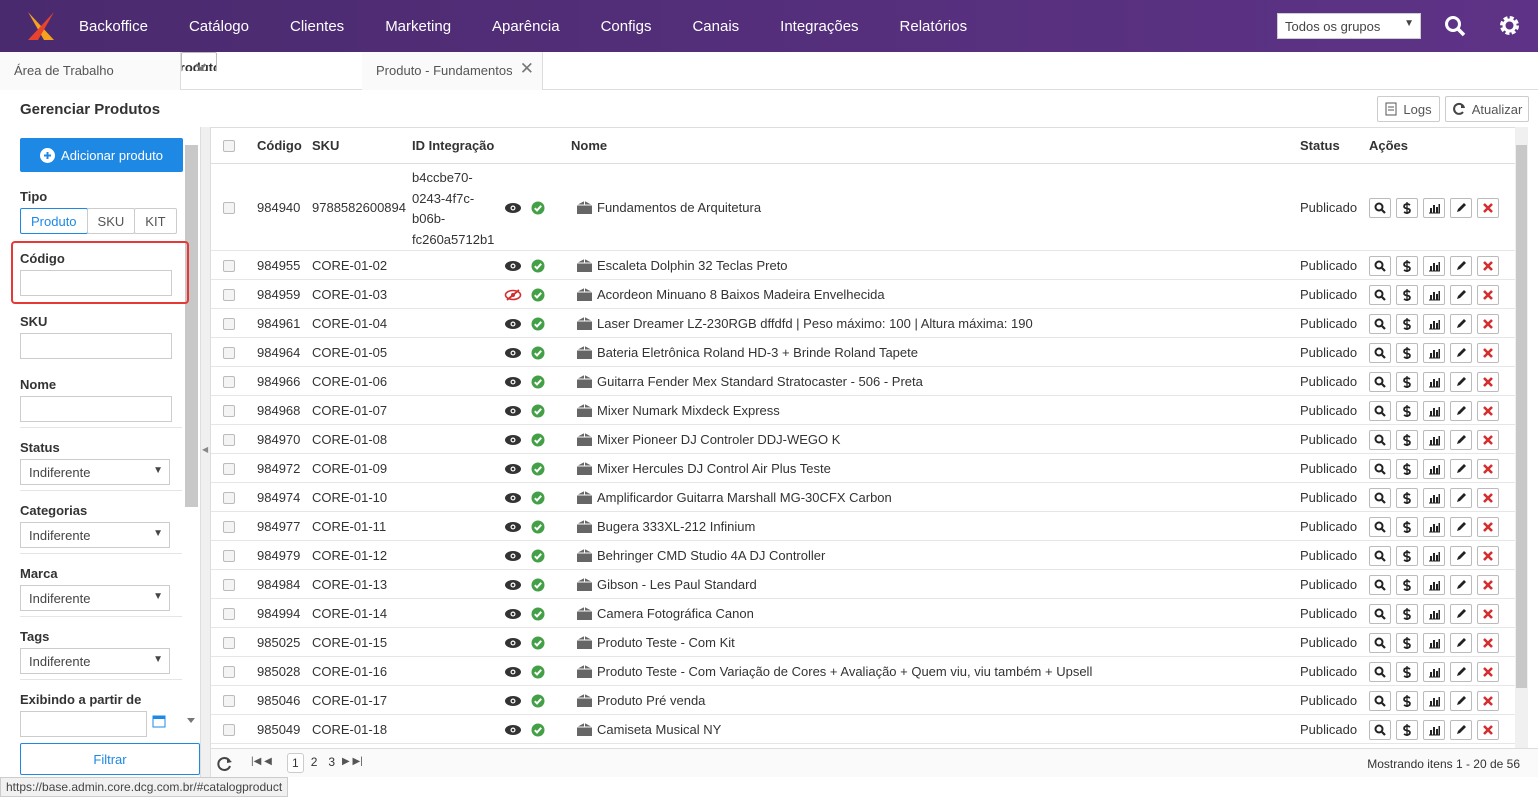 The height and width of the screenshot is (797, 1538). What do you see at coordinates (332, 762) in the screenshot?
I see `page-link: 3` at bounding box center [332, 762].